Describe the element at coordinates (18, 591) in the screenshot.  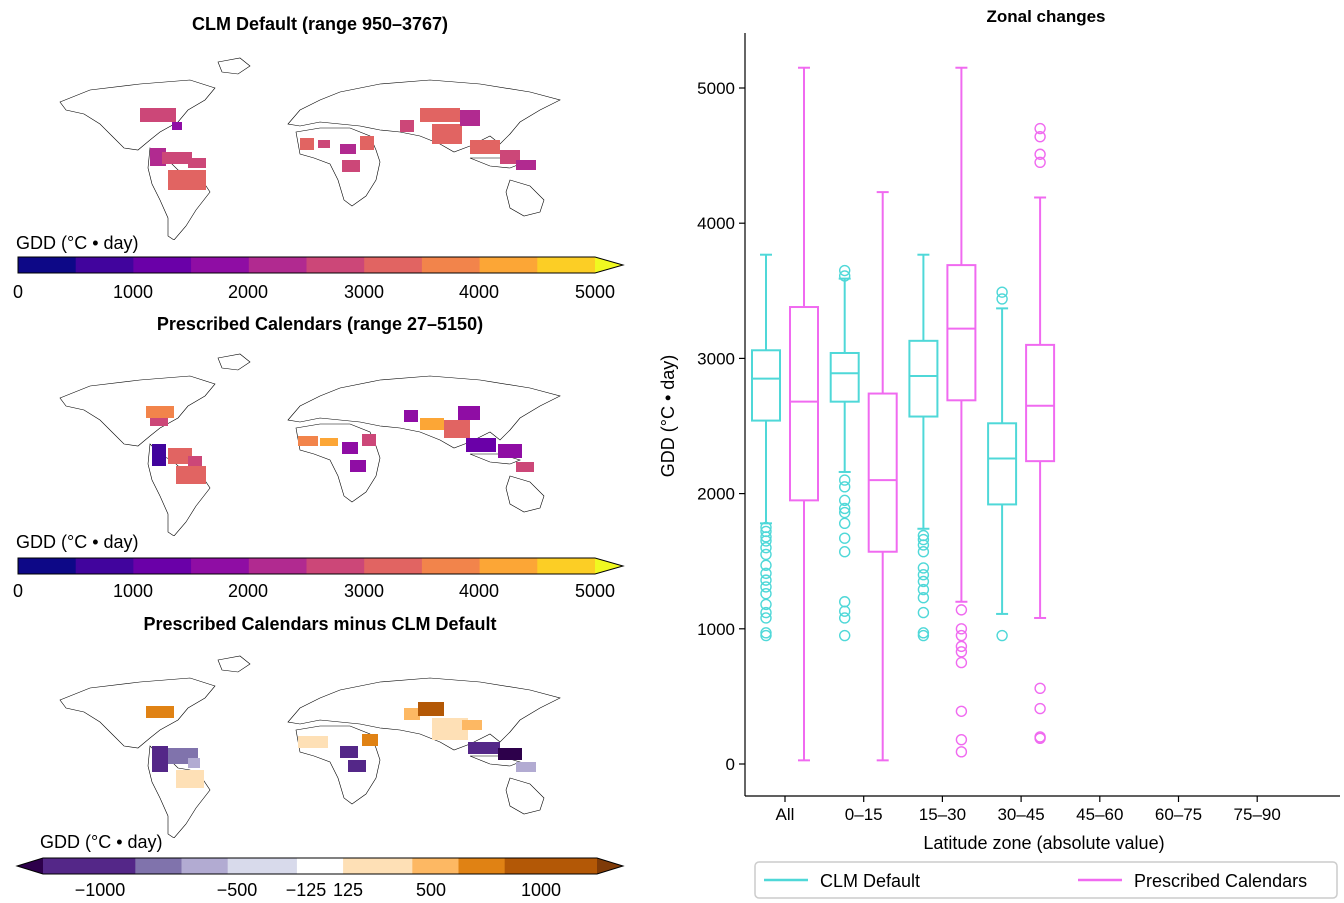
I see `colorbar-tick: 0` at that location.